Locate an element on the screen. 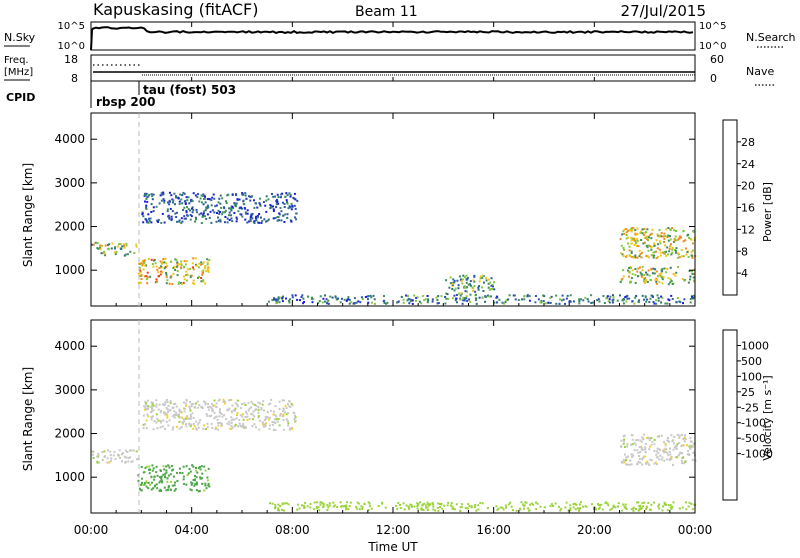 This screenshot has height=558, width=800. nsky-trace is located at coordinates (392, 38).